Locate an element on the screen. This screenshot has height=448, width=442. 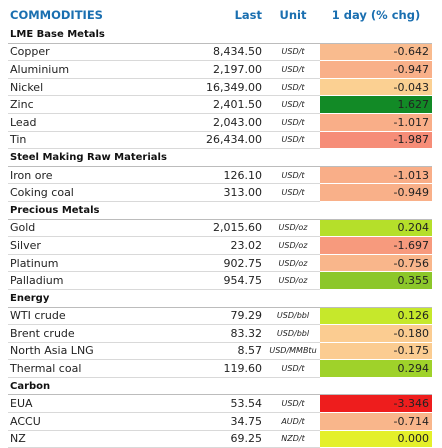
group-header-row: LME Base Metals is located at coordinates (220, 35).